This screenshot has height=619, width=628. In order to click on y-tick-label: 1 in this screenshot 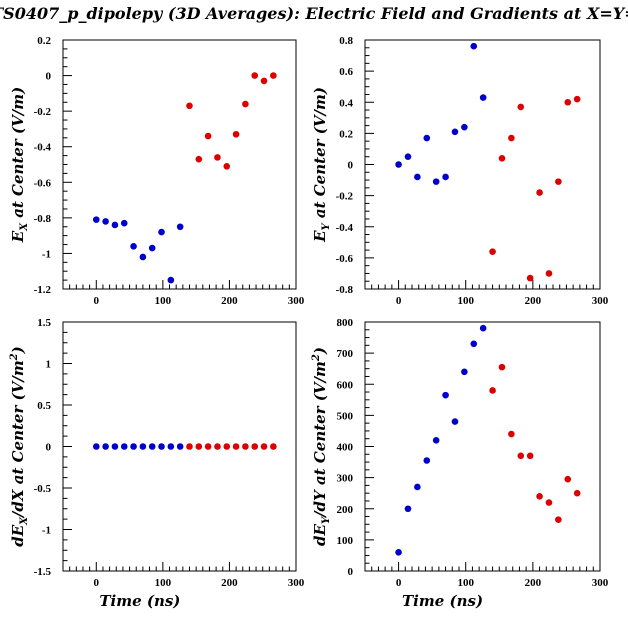, I will do `click(49, 365)`.